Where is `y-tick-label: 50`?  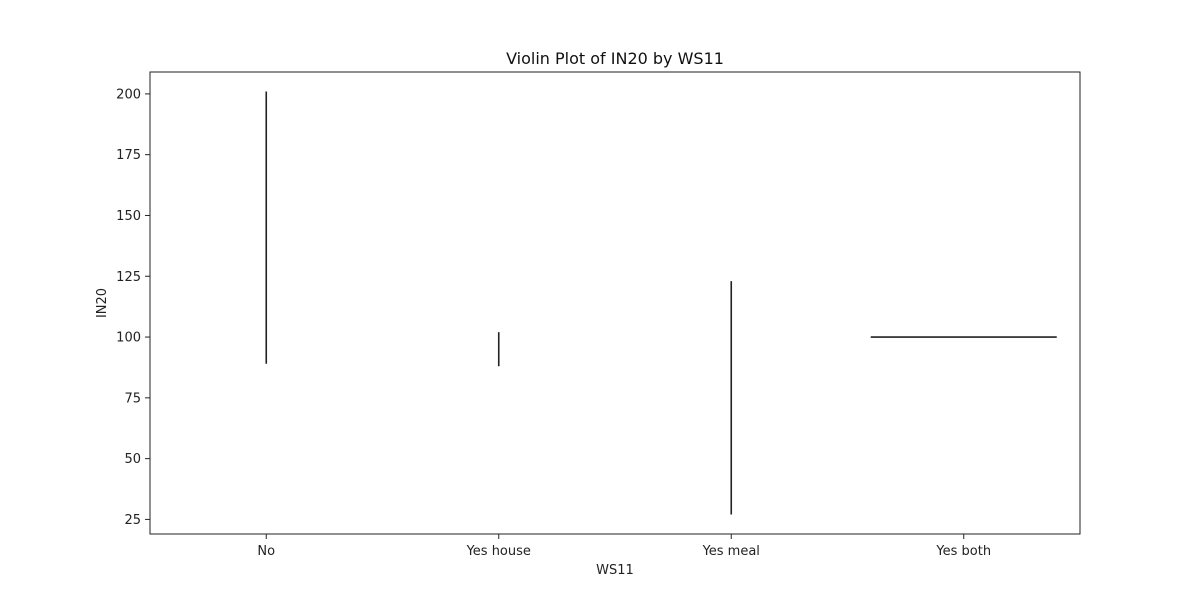
y-tick-label: 50 is located at coordinates (132, 459).